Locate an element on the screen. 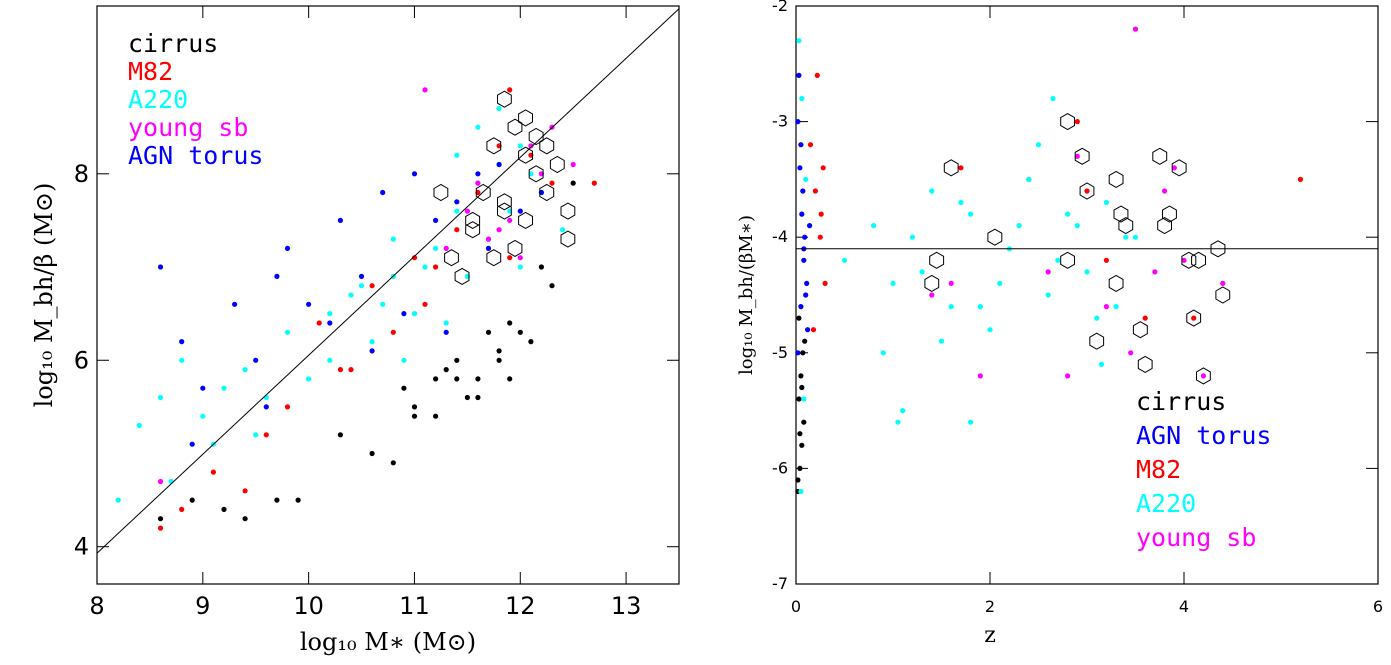 This screenshot has height=665, width=1391. right-x-tick-labels: 0 2 4 6 is located at coordinates (1087, 606).